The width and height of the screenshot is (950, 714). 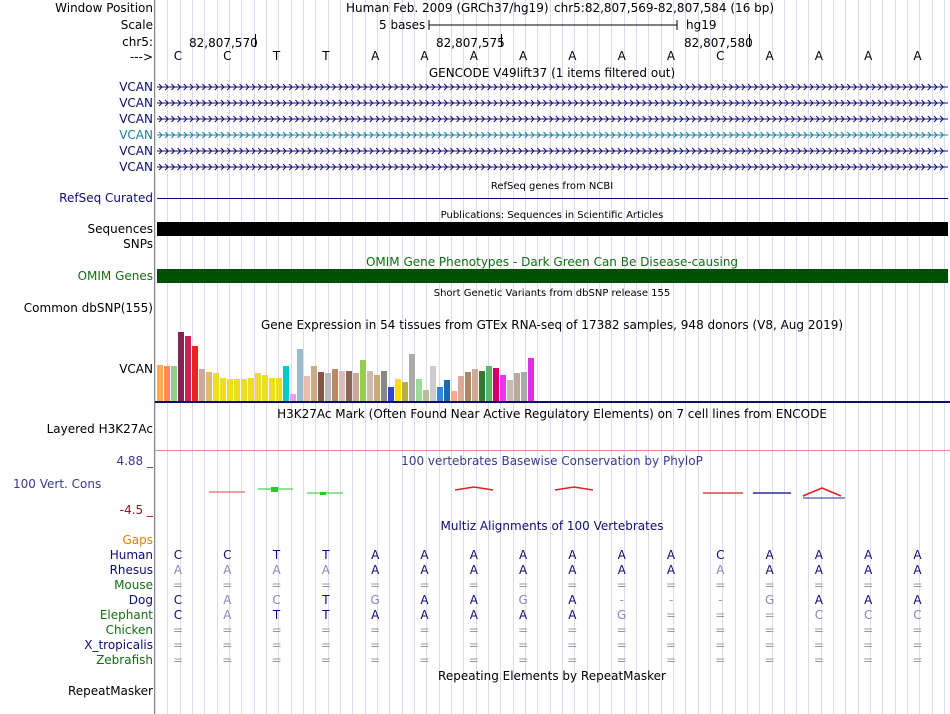 I want to click on repeatmasker-track-label: RepeatMasker, so click(x=110, y=691).